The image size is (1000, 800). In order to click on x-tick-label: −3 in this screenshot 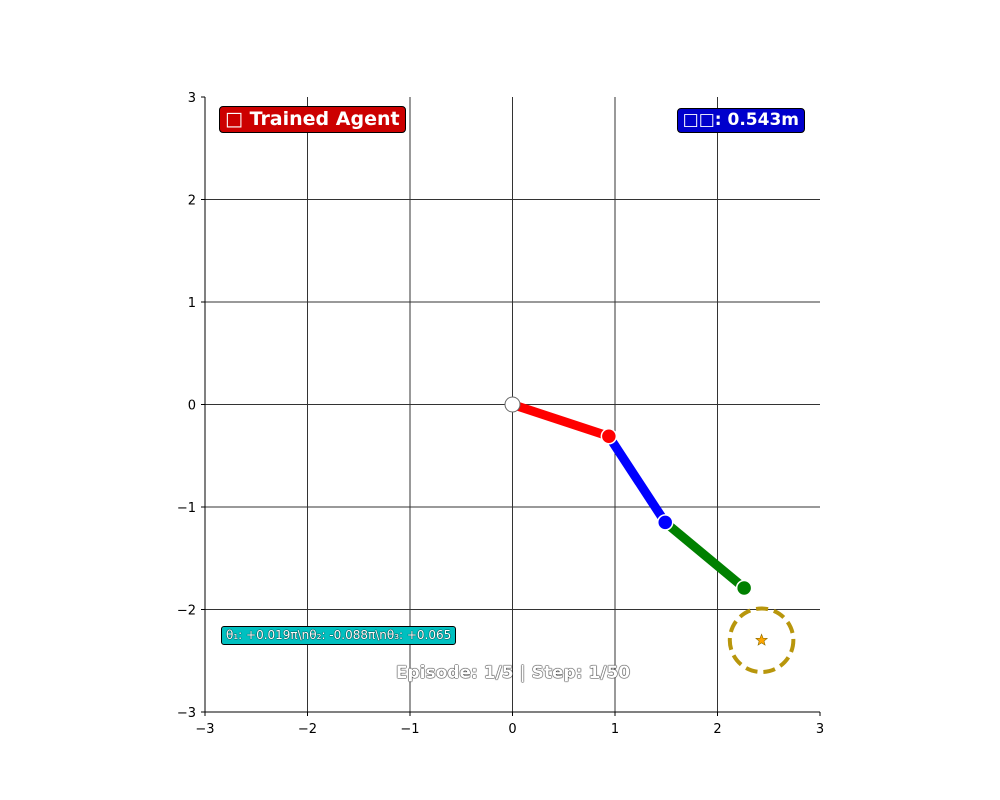, I will do `click(204, 729)`.